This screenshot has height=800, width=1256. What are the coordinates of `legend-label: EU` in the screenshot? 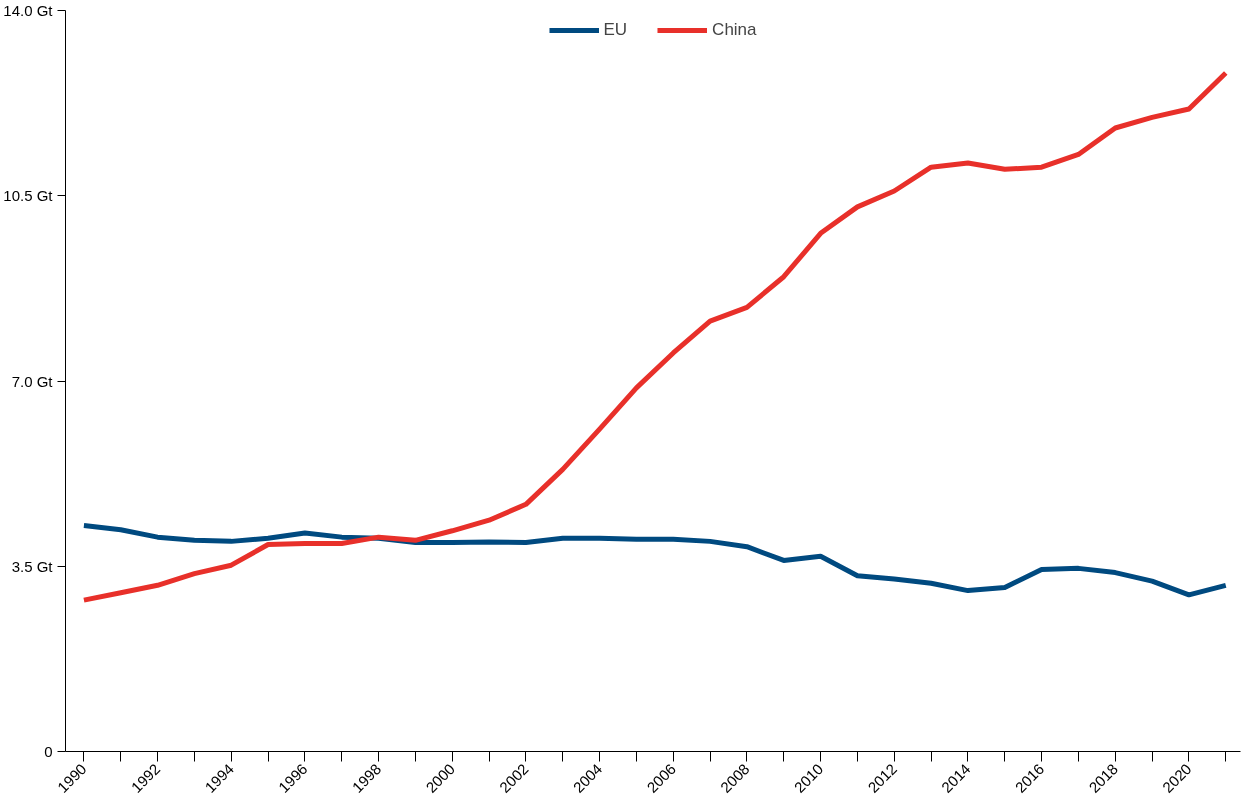 It's located at (615, 30).